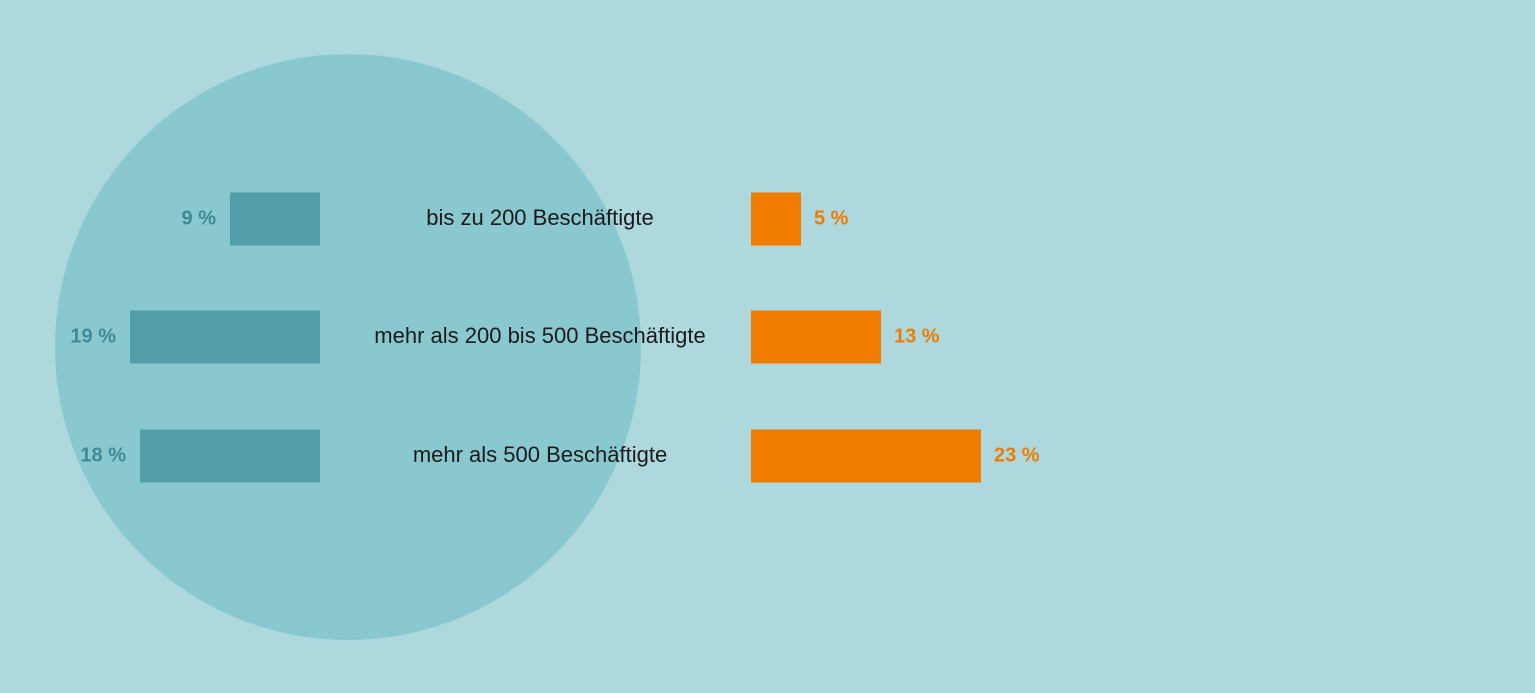 The image size is (1535, 693). Describe the element at coordinates (831, 218) in the screenshot. I see `value-label: 5 %` at that location.